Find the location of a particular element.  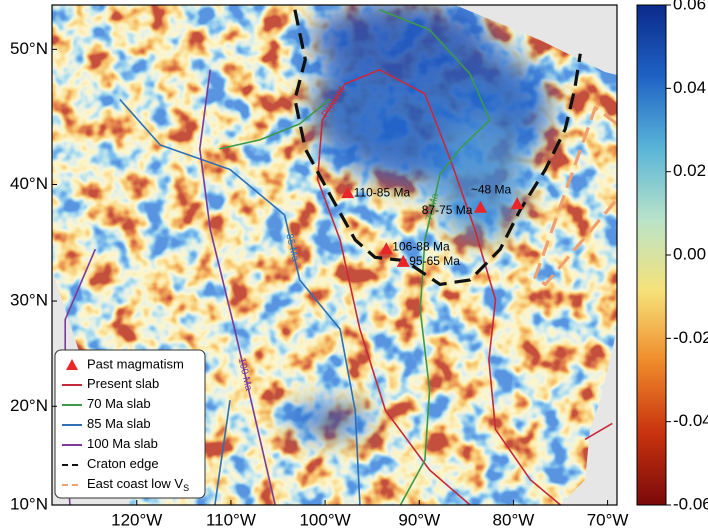

x-tick-label: 120°W is located at coordinates (136, 519).